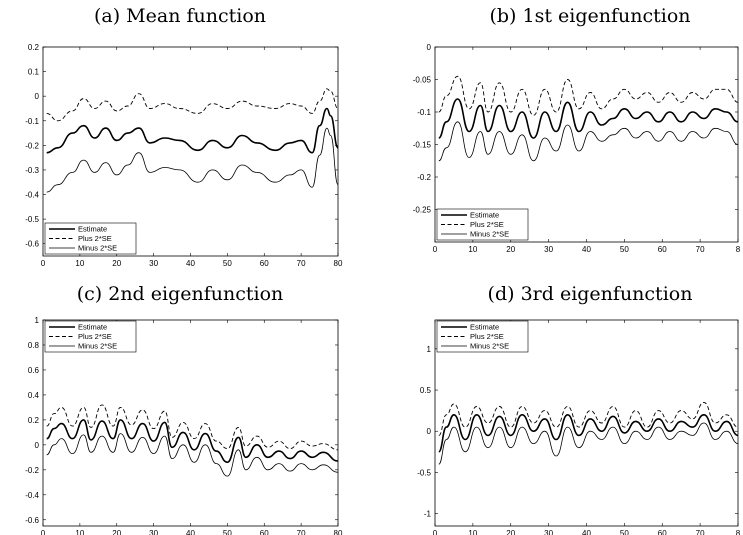 This screenshot has height=535, width=743. What do you see at coordinates (34, 345) in the screenshot?
I see `y-tick-label: 0.8` at bounding box center [34, 345].